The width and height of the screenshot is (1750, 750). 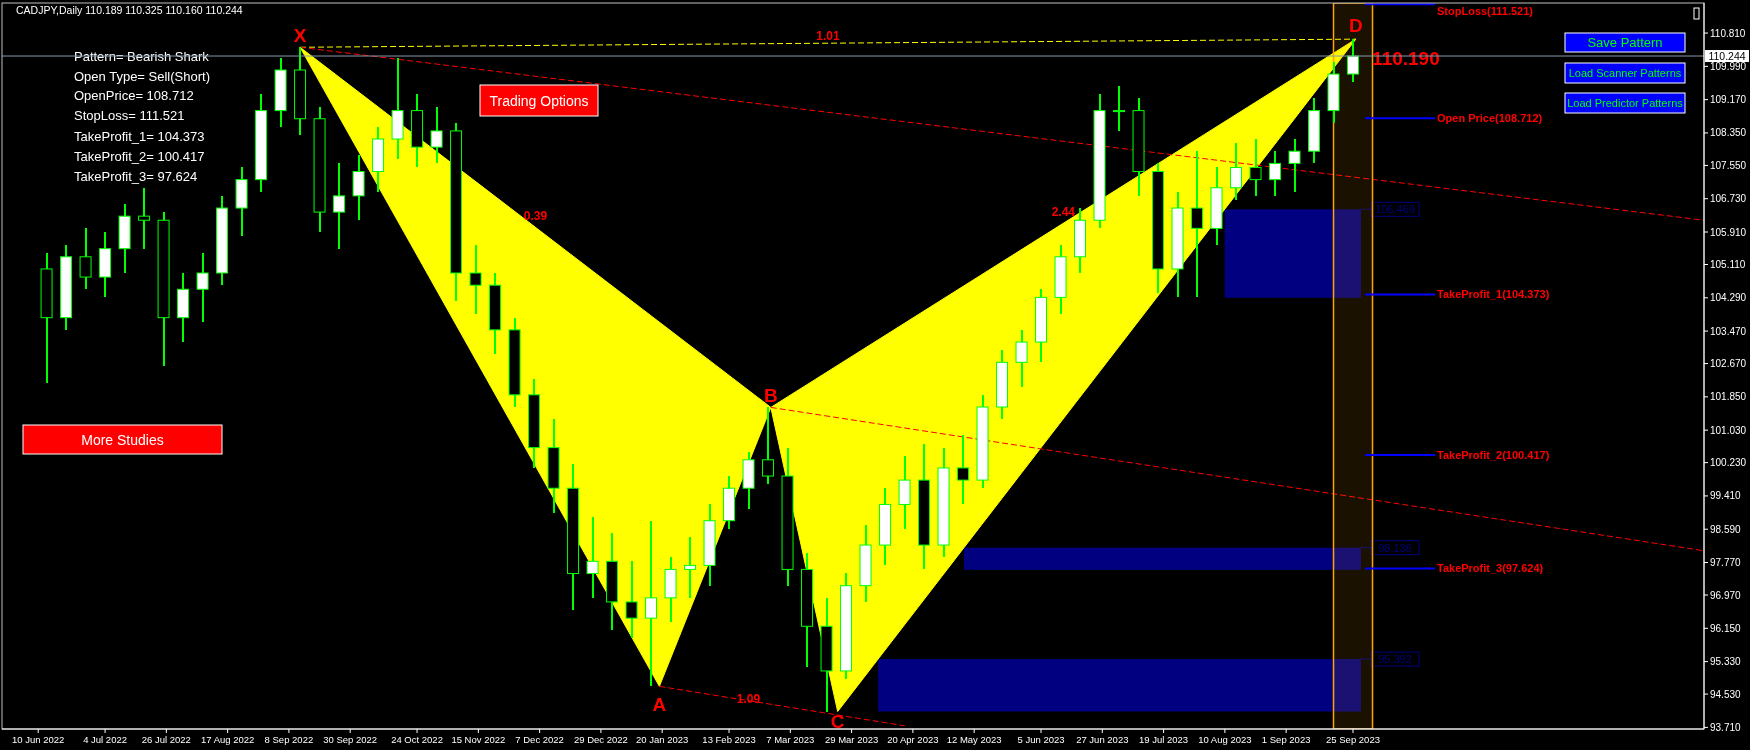 What do you see at coordinates (1625, 43) in the screenshot?
I see `annotation: Save Pattern` at bounding box center [1625, 43].